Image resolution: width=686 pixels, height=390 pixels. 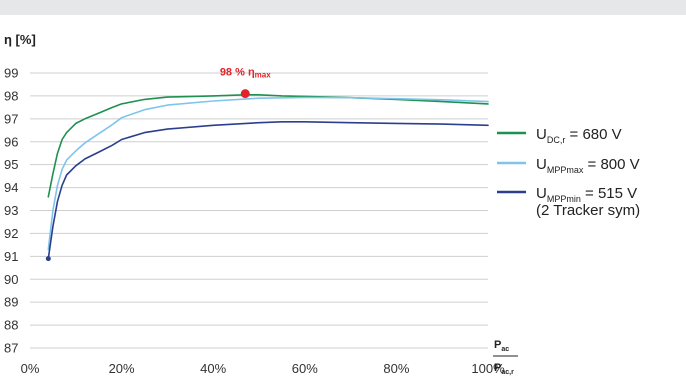 I want to click on x-tick-label: 80%, so click(x=396, y=368).